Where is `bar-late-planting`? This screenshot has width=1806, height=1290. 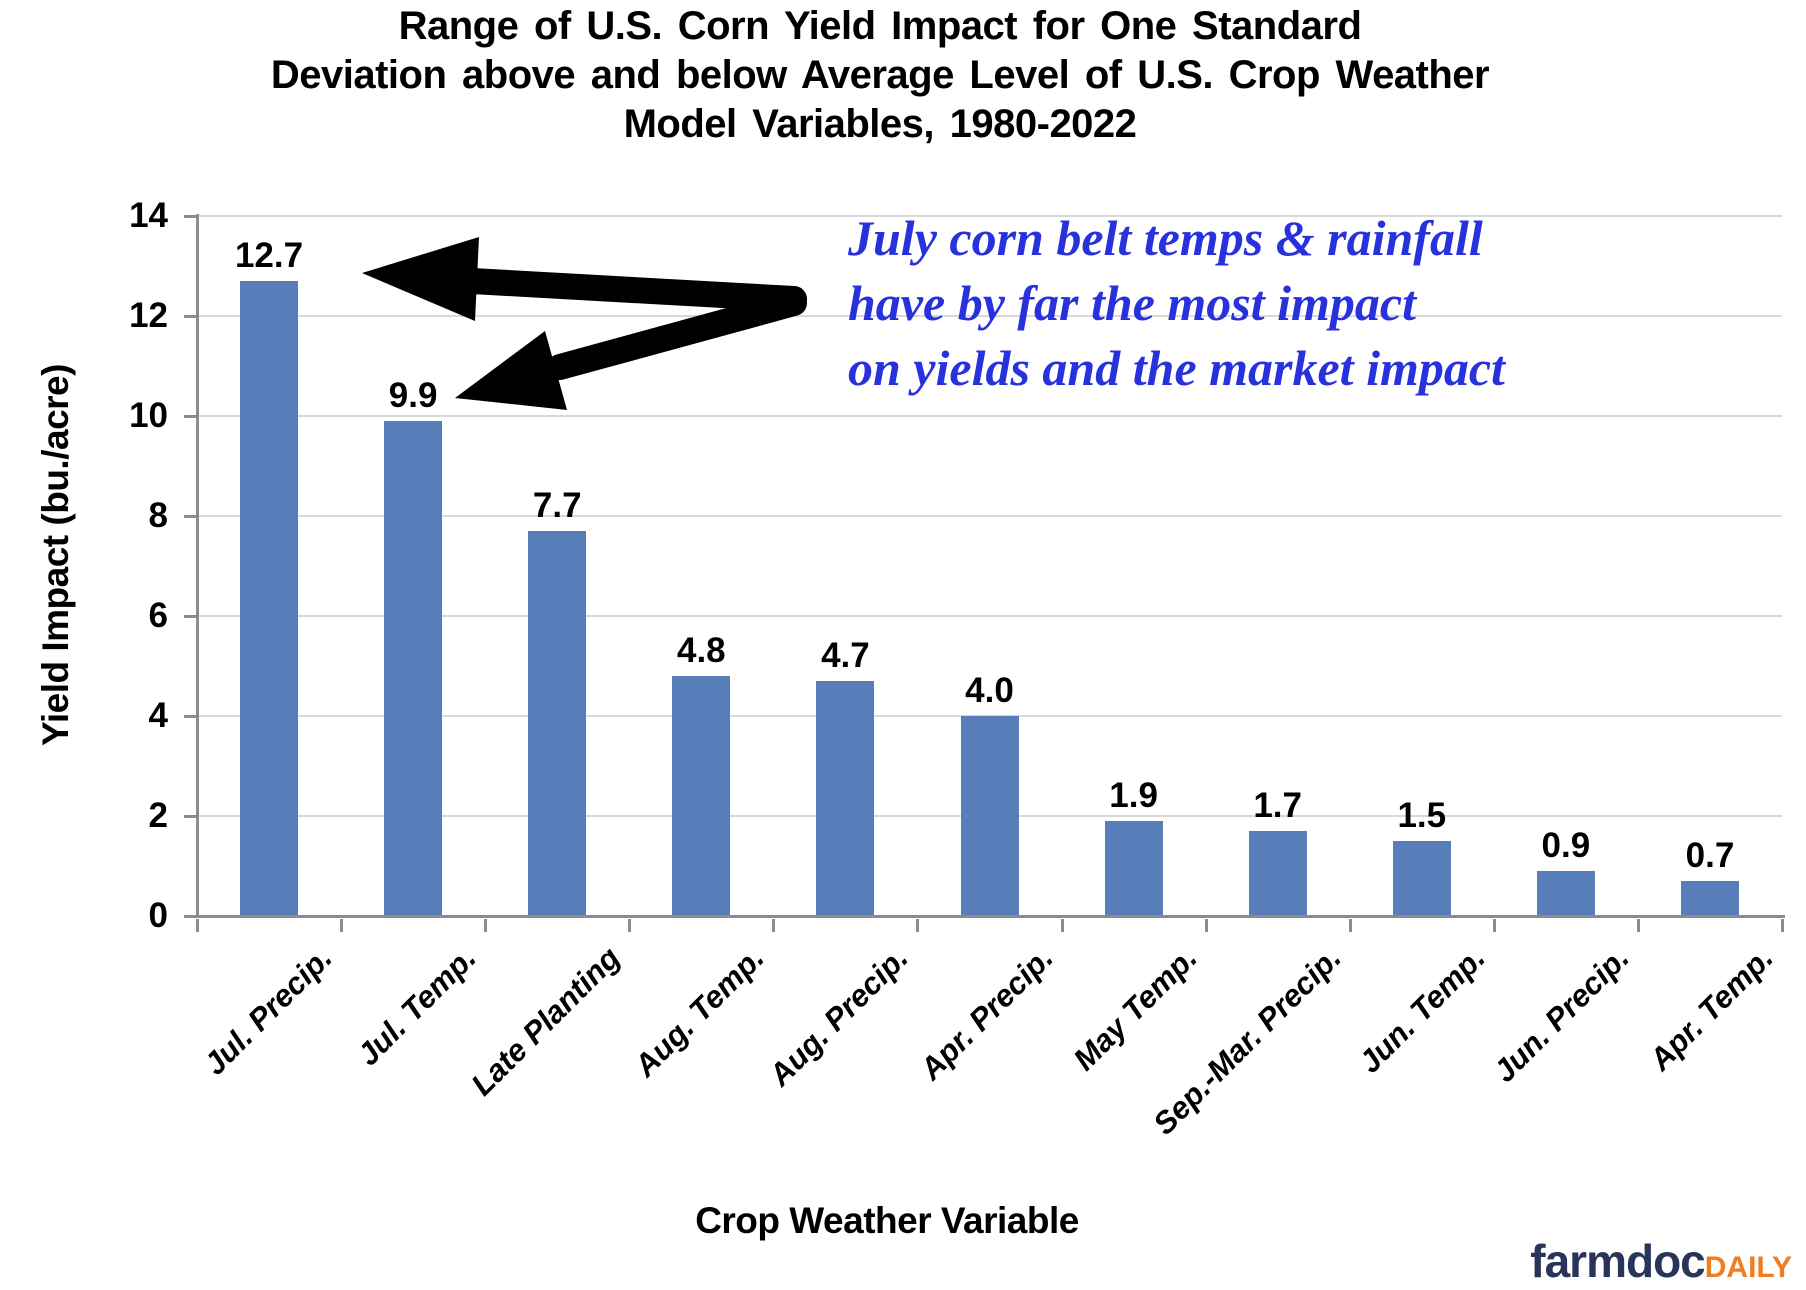 bar-late-planting is located at coordinates (557, 723).